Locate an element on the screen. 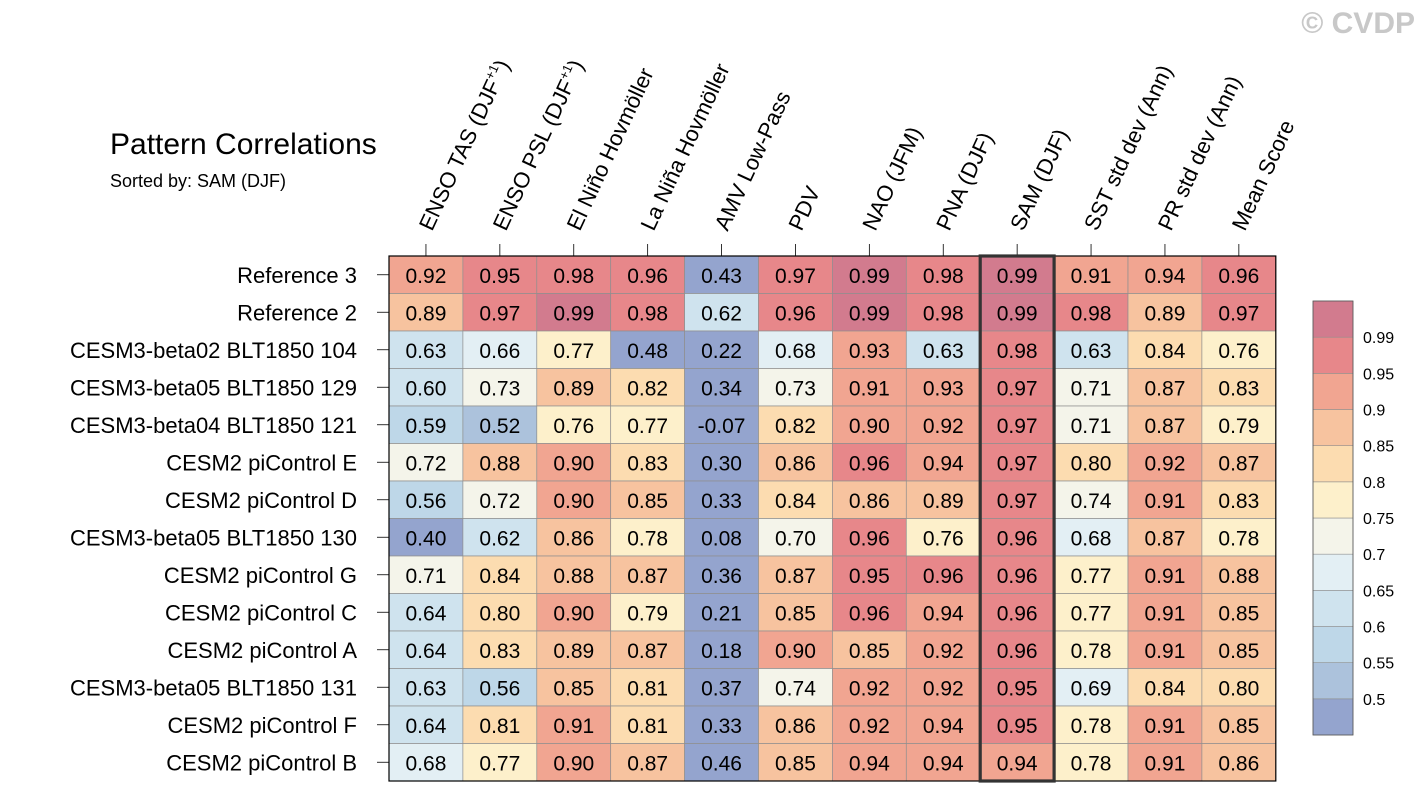 The image size is (1423, 801). cell-value: 0.71 is located at coordinates (1091, 426).